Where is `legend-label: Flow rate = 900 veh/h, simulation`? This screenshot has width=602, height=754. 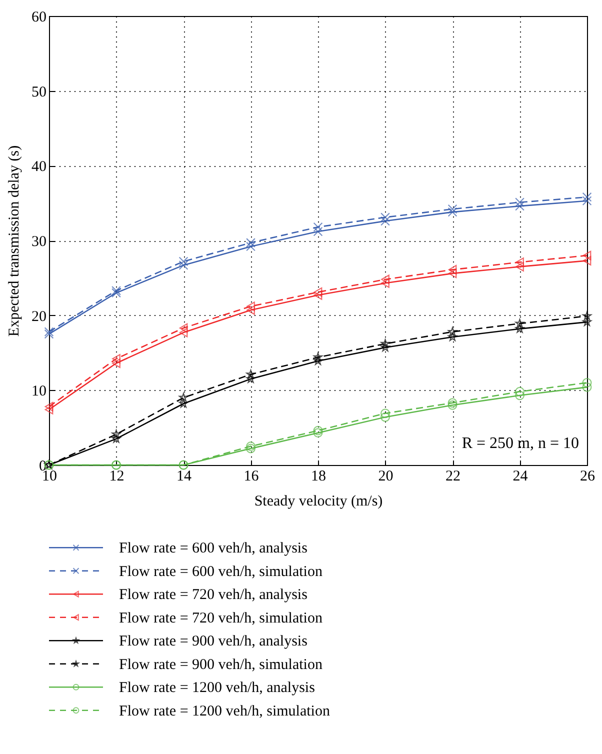 legend-label: Flow rate = 900 veh/h, simulation is located at coordinates (221, 664).